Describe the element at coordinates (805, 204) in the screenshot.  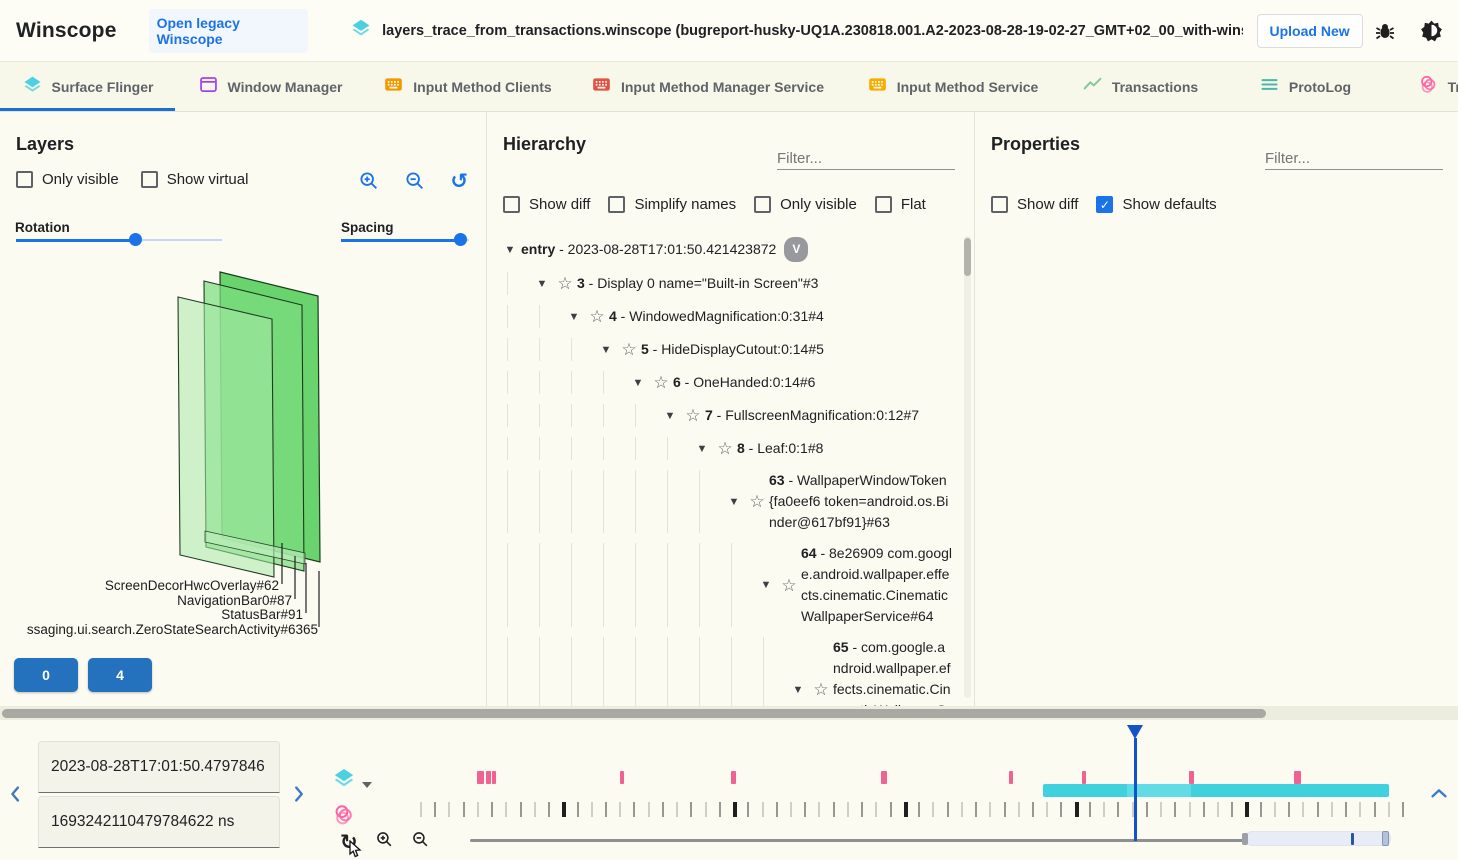
I see `hierarchy-checkbox-only-visible: Only visible` at that location.